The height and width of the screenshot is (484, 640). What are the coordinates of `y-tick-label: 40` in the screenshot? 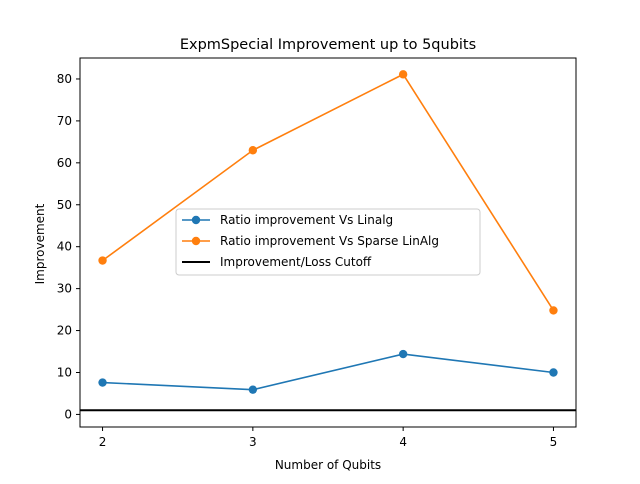 It's located at (64, 247).